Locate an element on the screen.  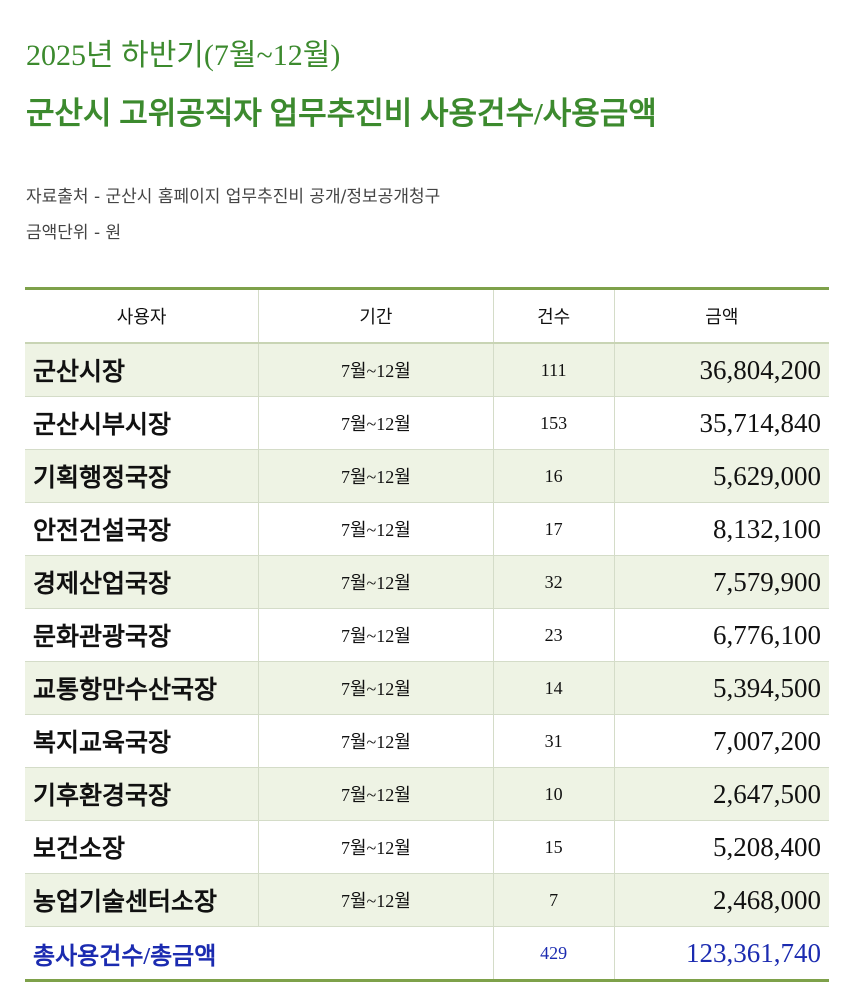
cell: 36,804,200 is located at coordinates (721, 370).